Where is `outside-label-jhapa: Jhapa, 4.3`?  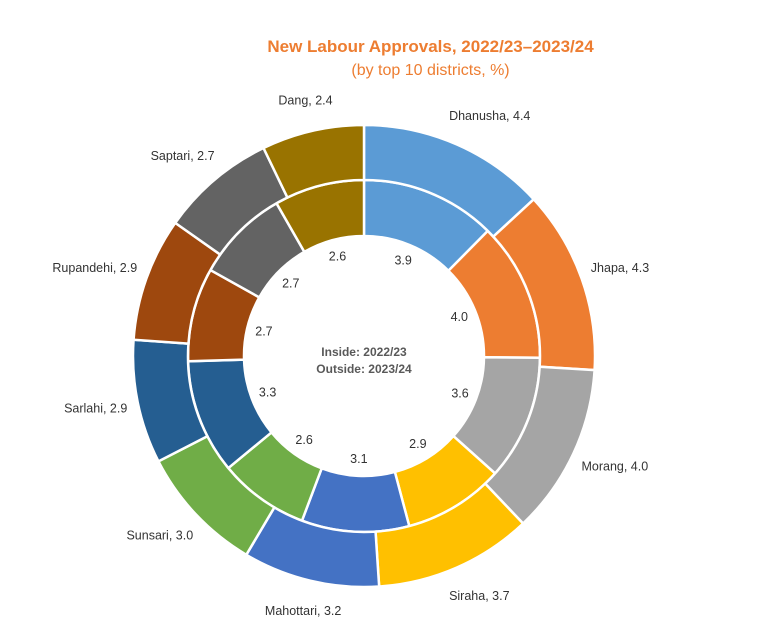 outside-label-jhapa: Jhapa, 4.3 is located at coordinates (620, 268).